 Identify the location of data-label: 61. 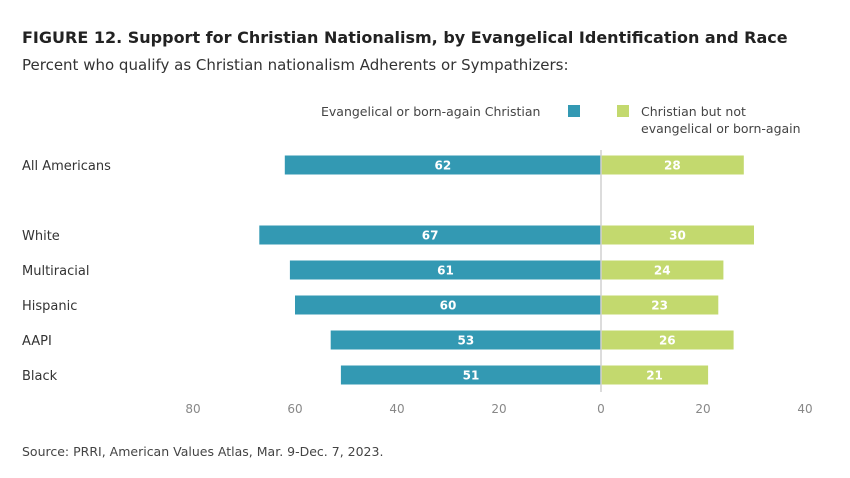
(445, 271).